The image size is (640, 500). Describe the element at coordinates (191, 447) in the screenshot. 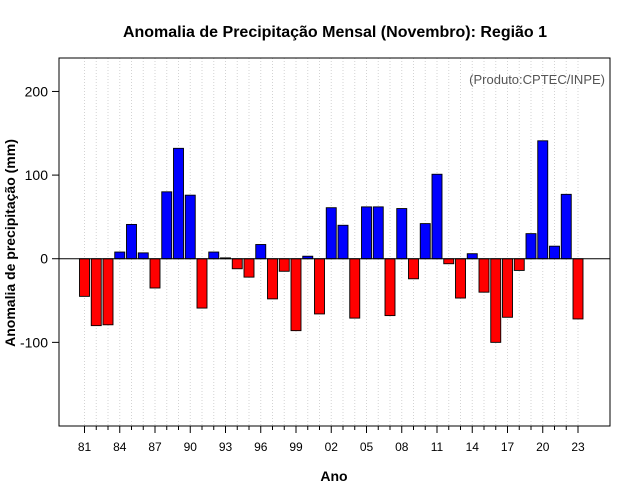

I see `x-tick-label: 90` at that location.